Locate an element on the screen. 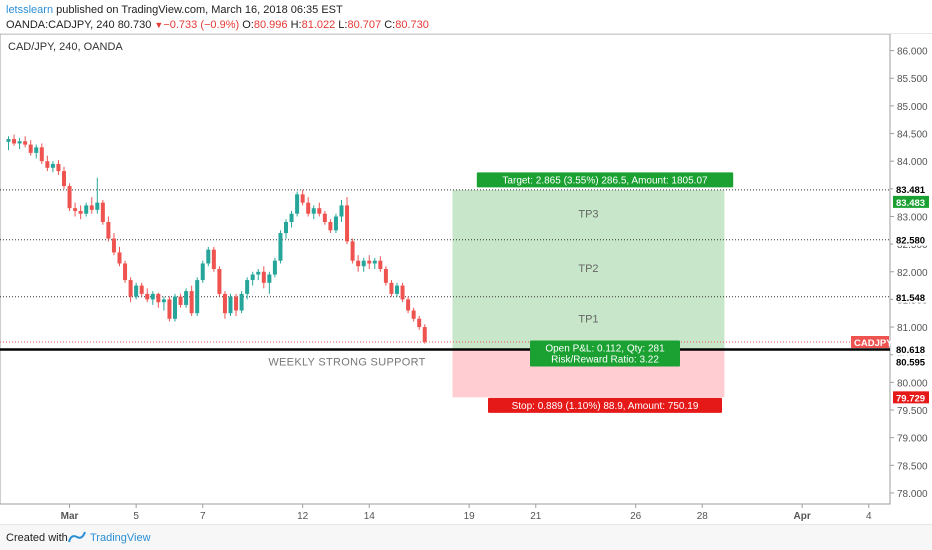 Image resolution: width=932 pixels, height=550 pixels. tag-80618-text: 80.618 is located at coordinates (910, 350).